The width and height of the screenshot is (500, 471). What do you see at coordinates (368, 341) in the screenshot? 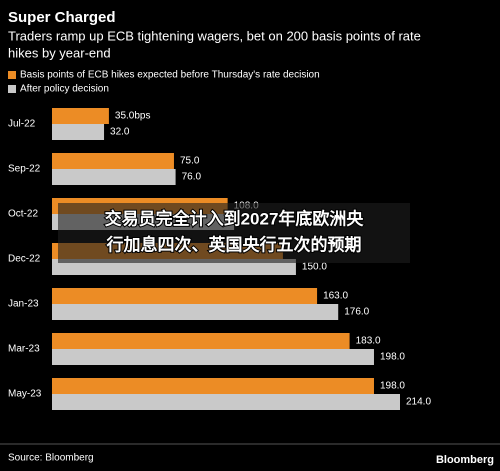
I see `value-label: 183.0` at bounding box center [368, 341].